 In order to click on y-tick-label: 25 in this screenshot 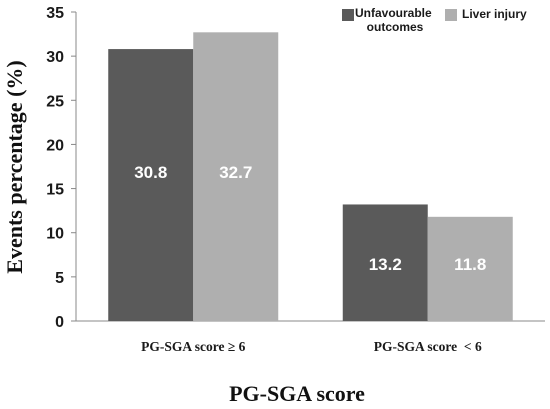, I will do `click(55, 101)`.